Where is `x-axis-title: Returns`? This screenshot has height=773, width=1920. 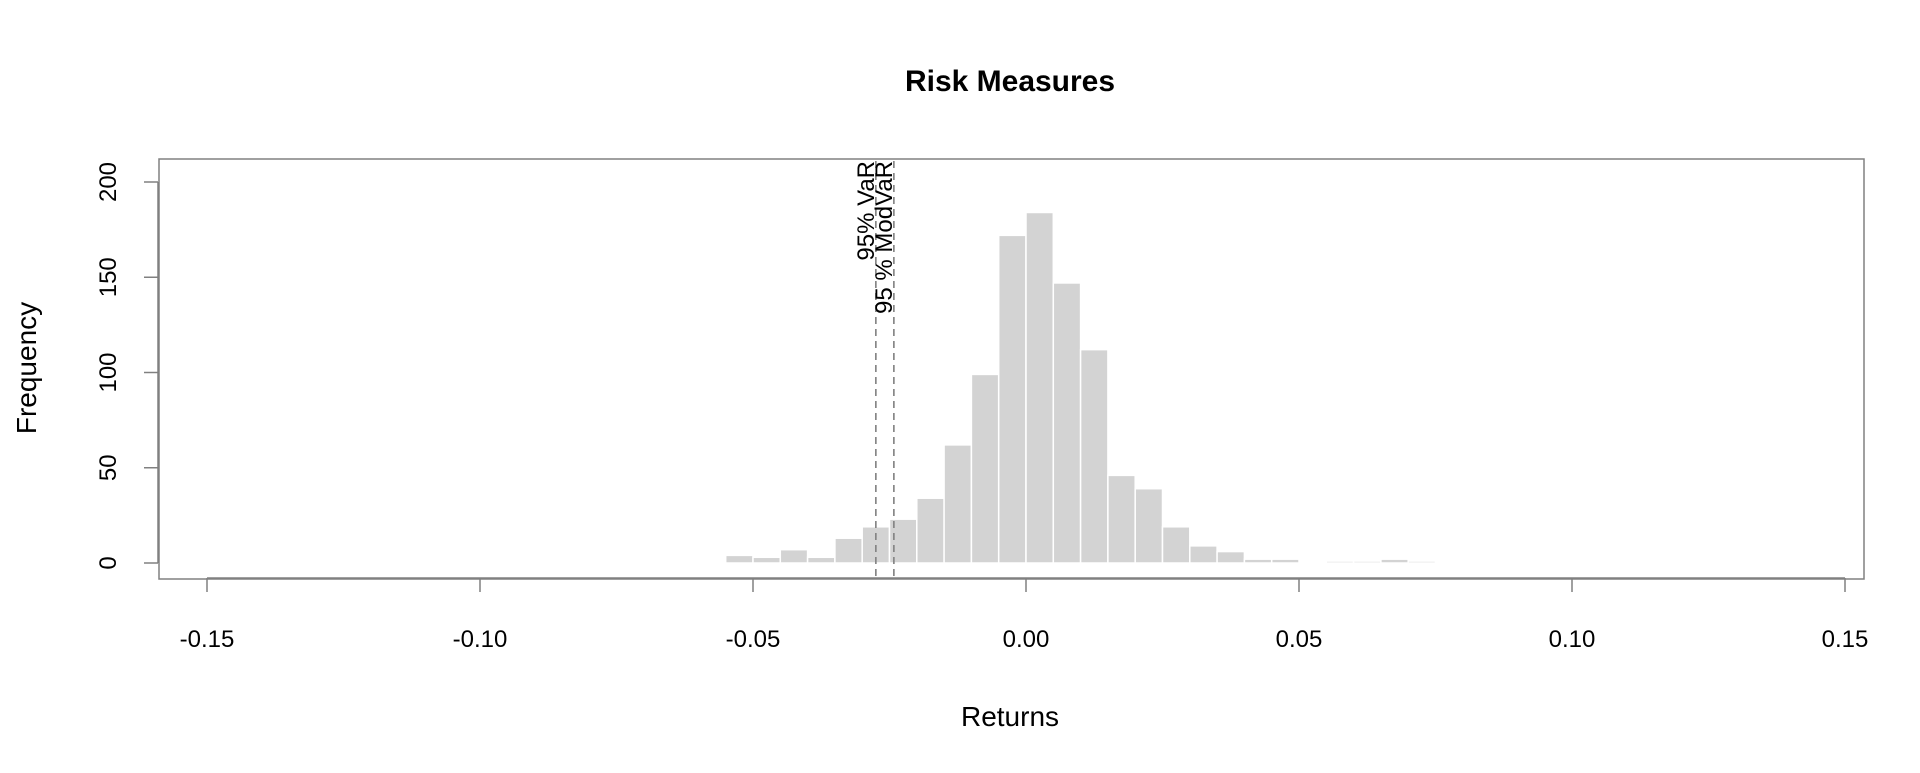
x-axis-title: Returns is located at coordinates (1010, 716).